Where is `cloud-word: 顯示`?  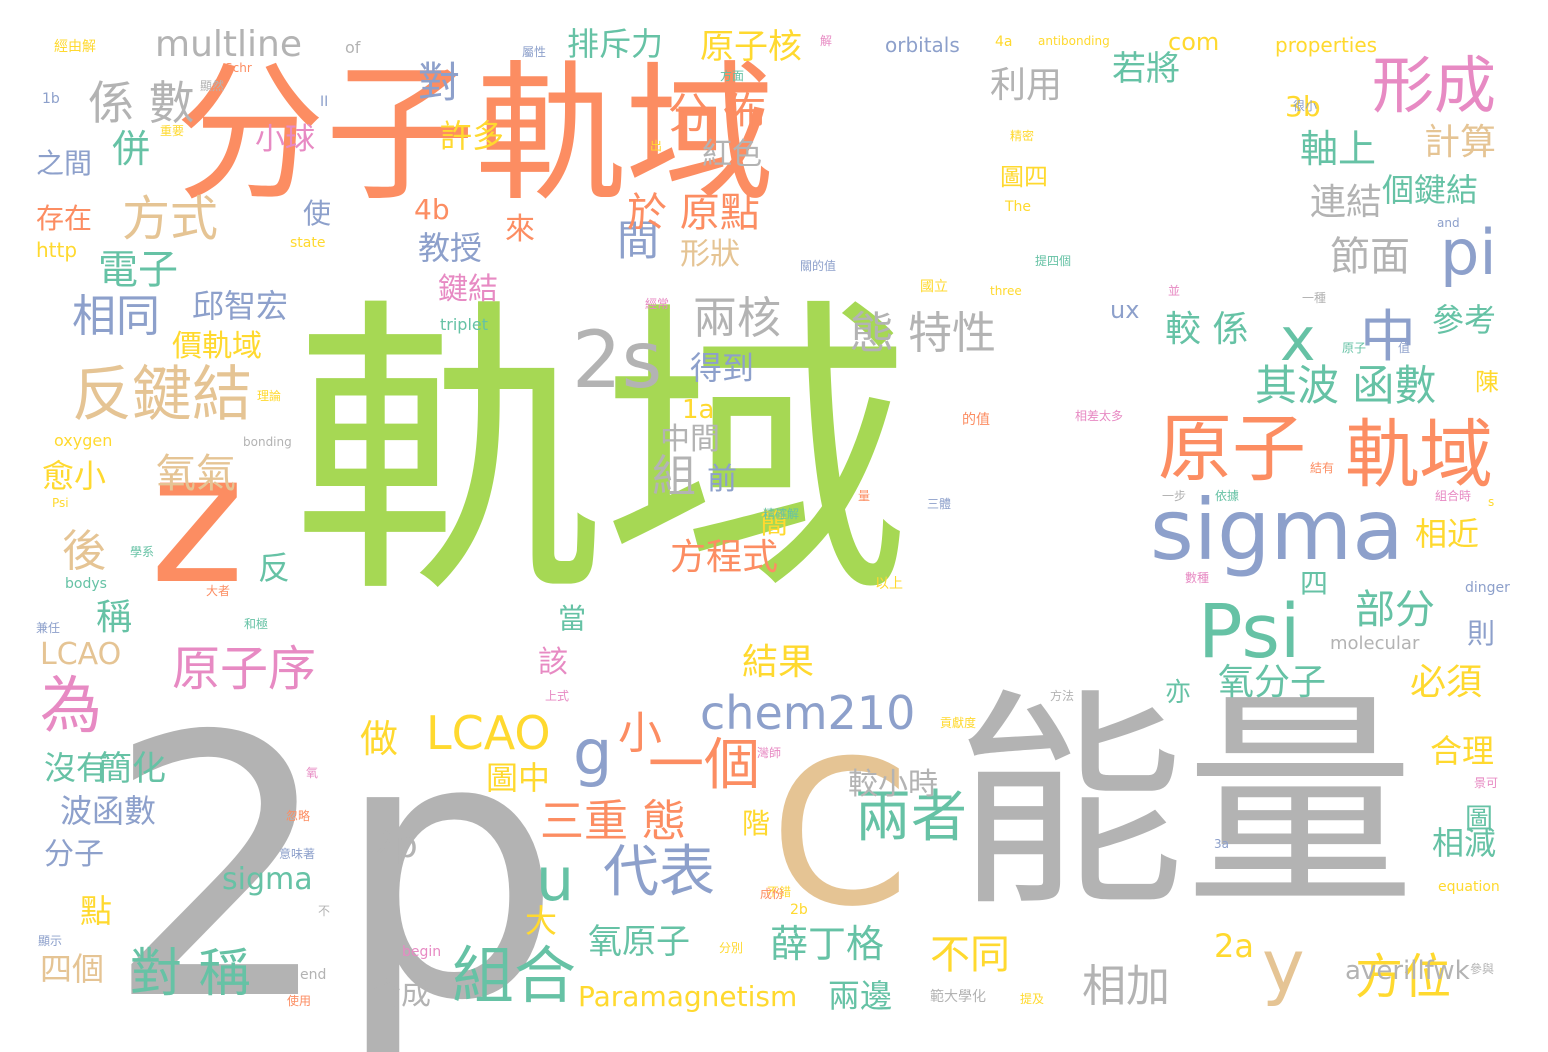 cloud-word: 顯示 is located at coordinates (50, 941).